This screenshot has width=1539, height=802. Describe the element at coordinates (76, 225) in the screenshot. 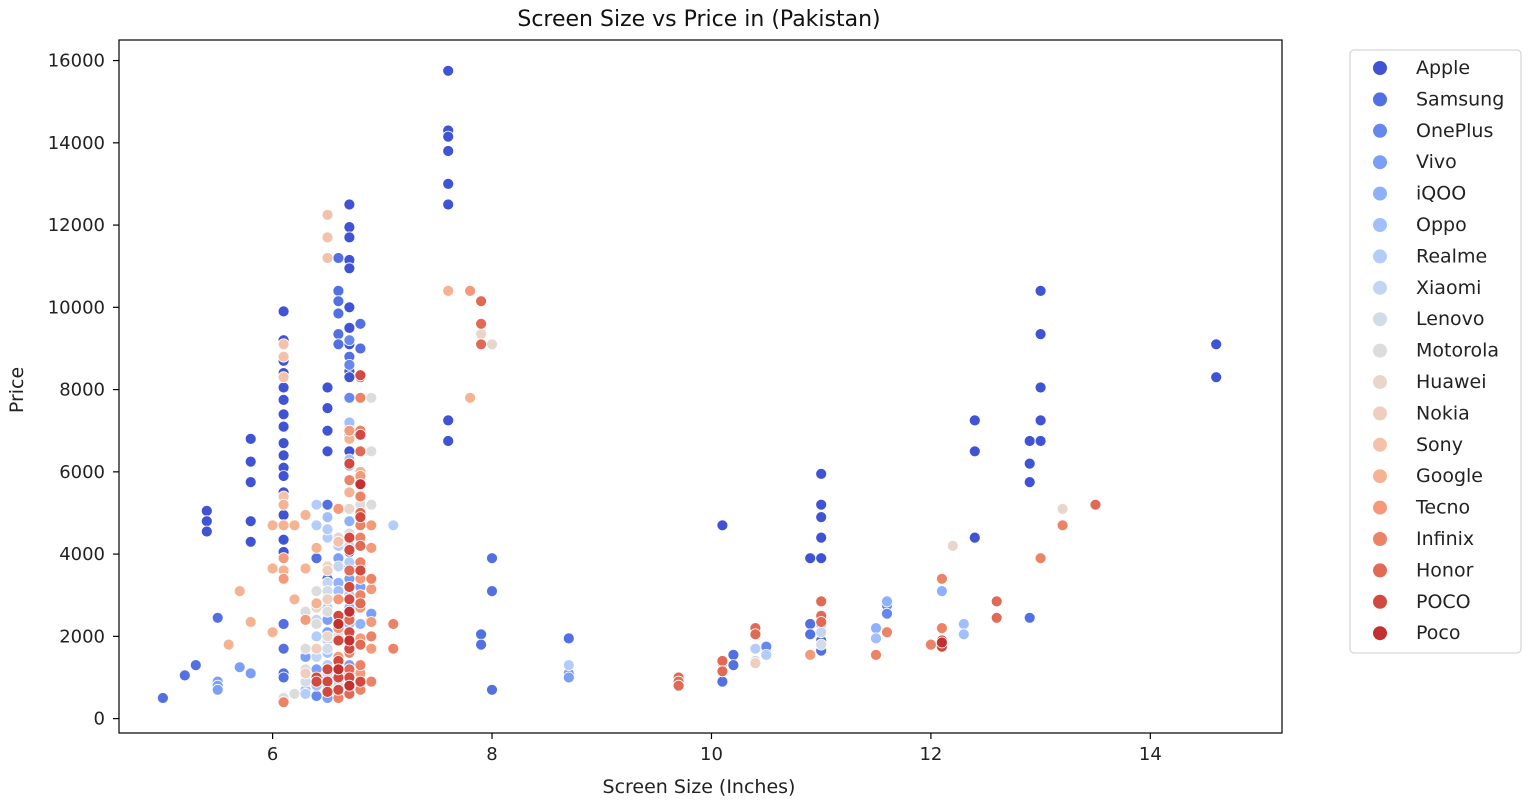

I see `y-tick-label: 12000` at that location.